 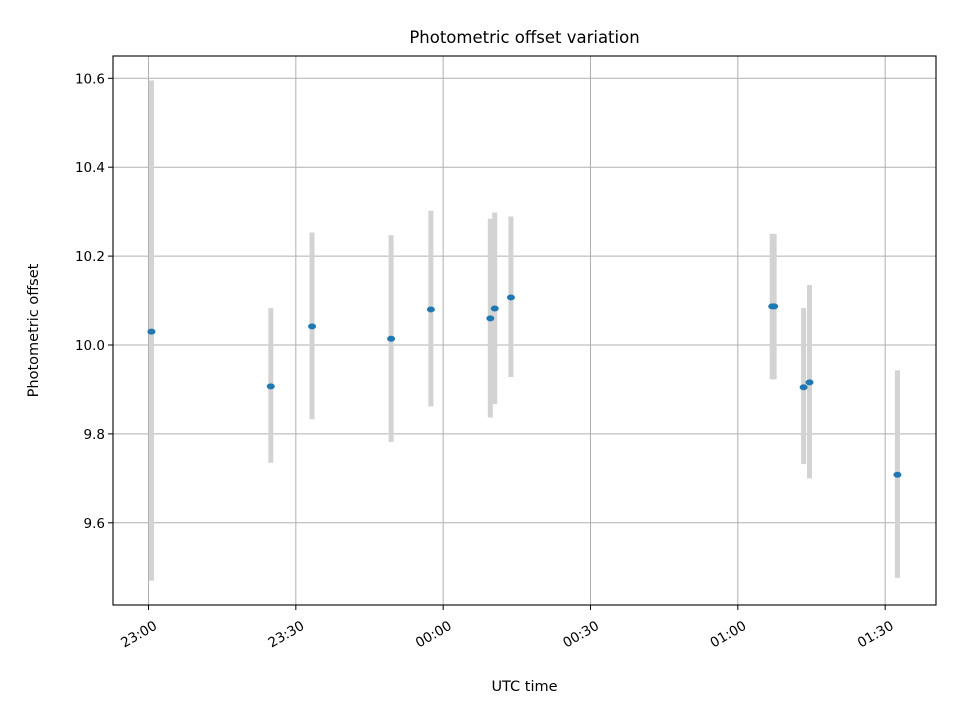 What do you see at coordinates (90, 168) in the screenshot?
I see `y-tick-label: 10.4` at bounding box center [90, 168].